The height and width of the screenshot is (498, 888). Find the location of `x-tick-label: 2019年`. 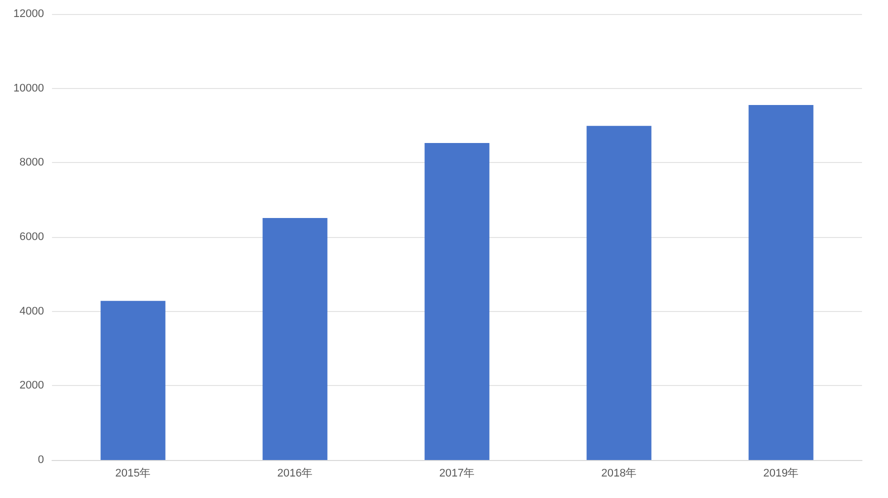

x-tick-label: 2019年 is located at coordinates (781, 474).